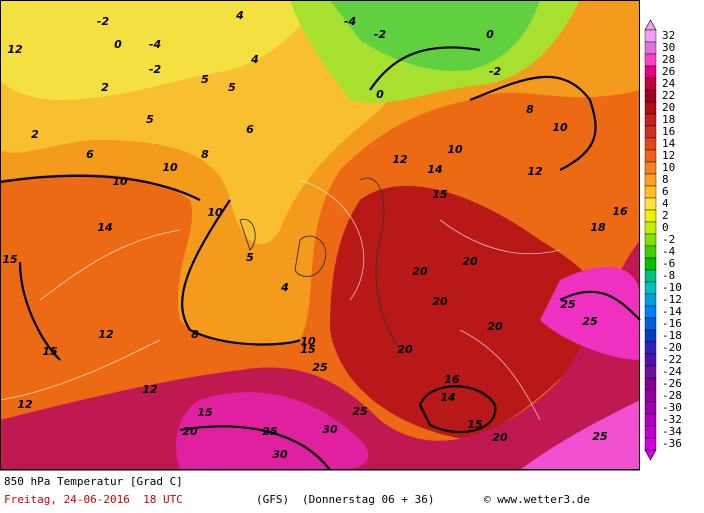 This screenshot has height=513, width=704. What do you see at coordinates (672, 443) in the screenshot?
I see `legend-label: -36` at bounding box center [672, 443].